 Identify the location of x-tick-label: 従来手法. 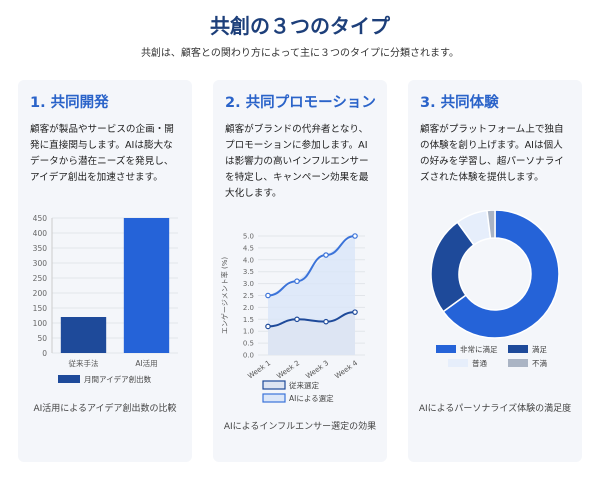
(84, 363).